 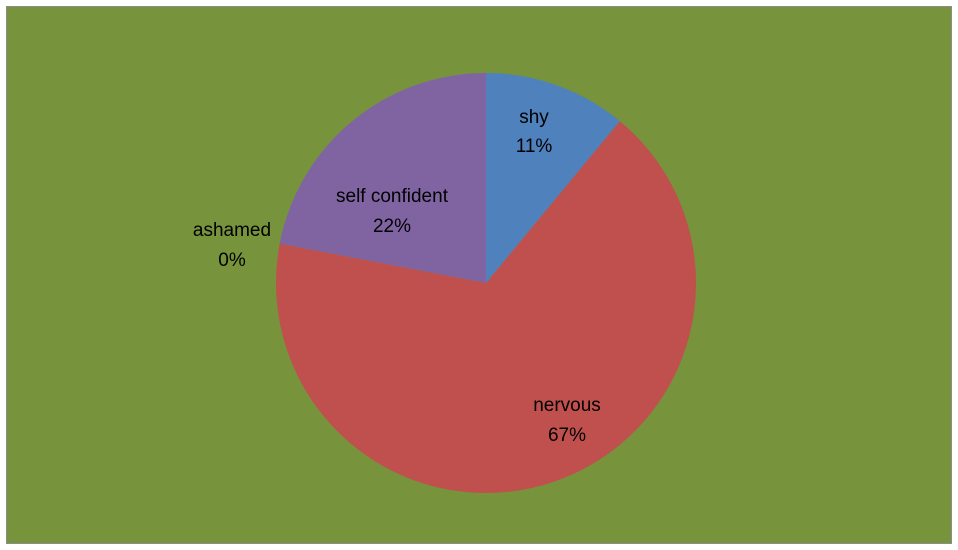 I want to click on label-shy-percent: 11%, so click(x=534, y=146).